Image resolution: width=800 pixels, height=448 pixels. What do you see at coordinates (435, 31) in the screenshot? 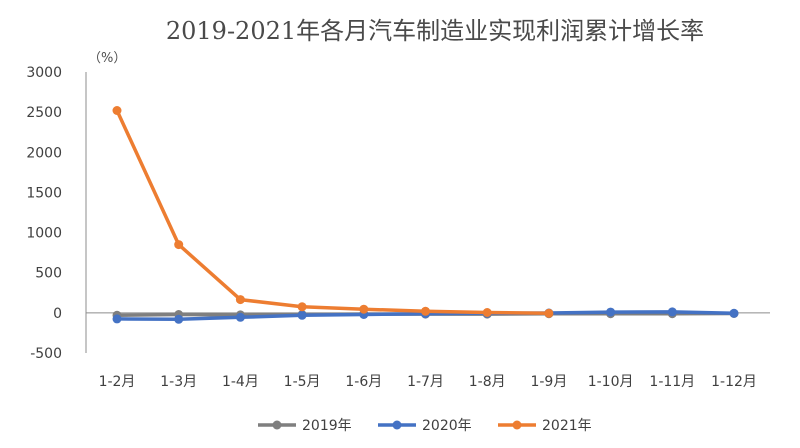
I see `chart-title: 2019-2021年各月汽车制造业实现利润累计增长率` at bounding box center [435, 31].